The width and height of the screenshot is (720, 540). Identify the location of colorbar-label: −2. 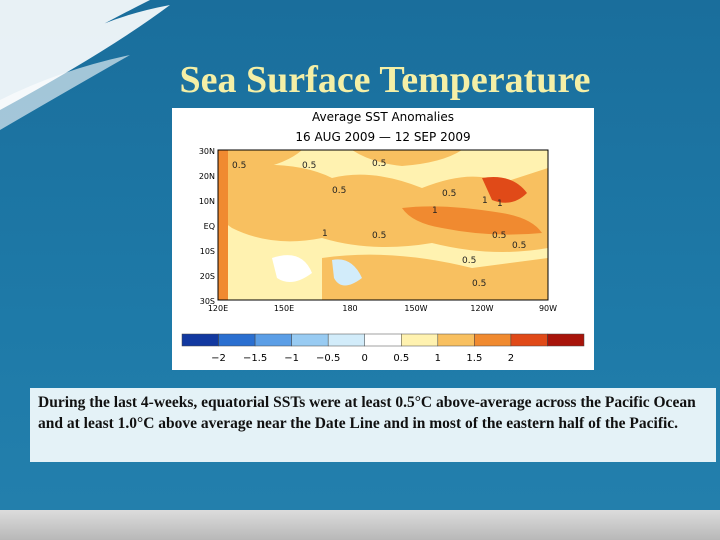
(218, 358).